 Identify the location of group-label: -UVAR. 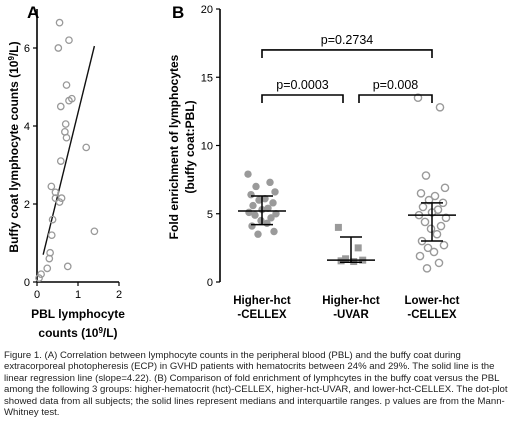
(351, 315).